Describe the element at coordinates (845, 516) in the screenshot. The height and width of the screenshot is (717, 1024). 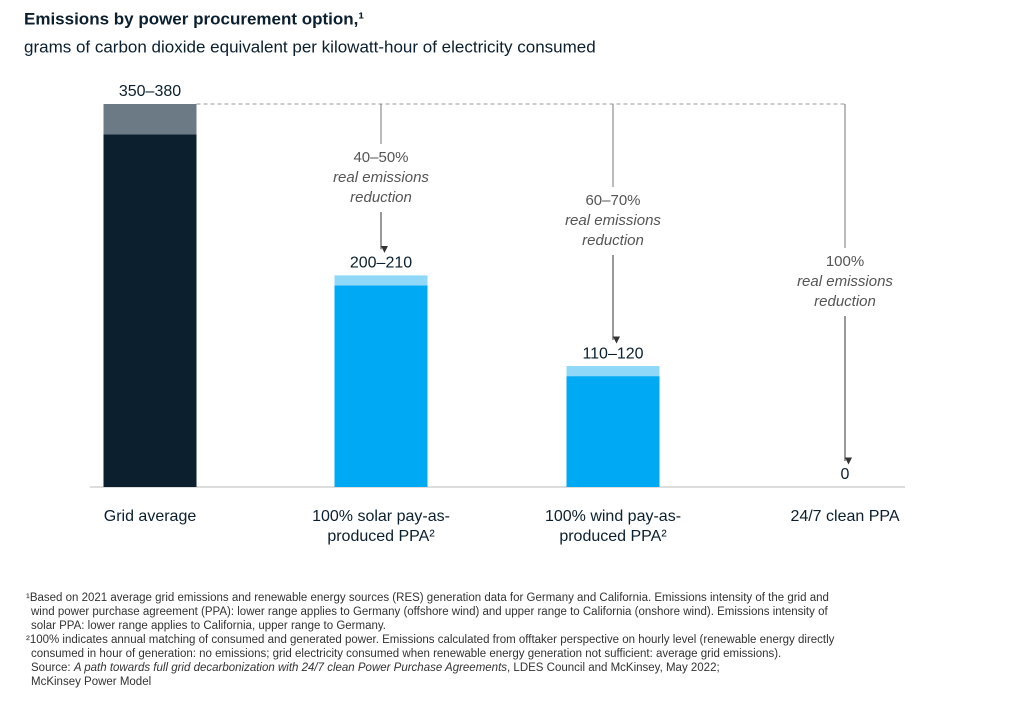
I see `x-tick-label: 24/7 clean PPA` at that location.